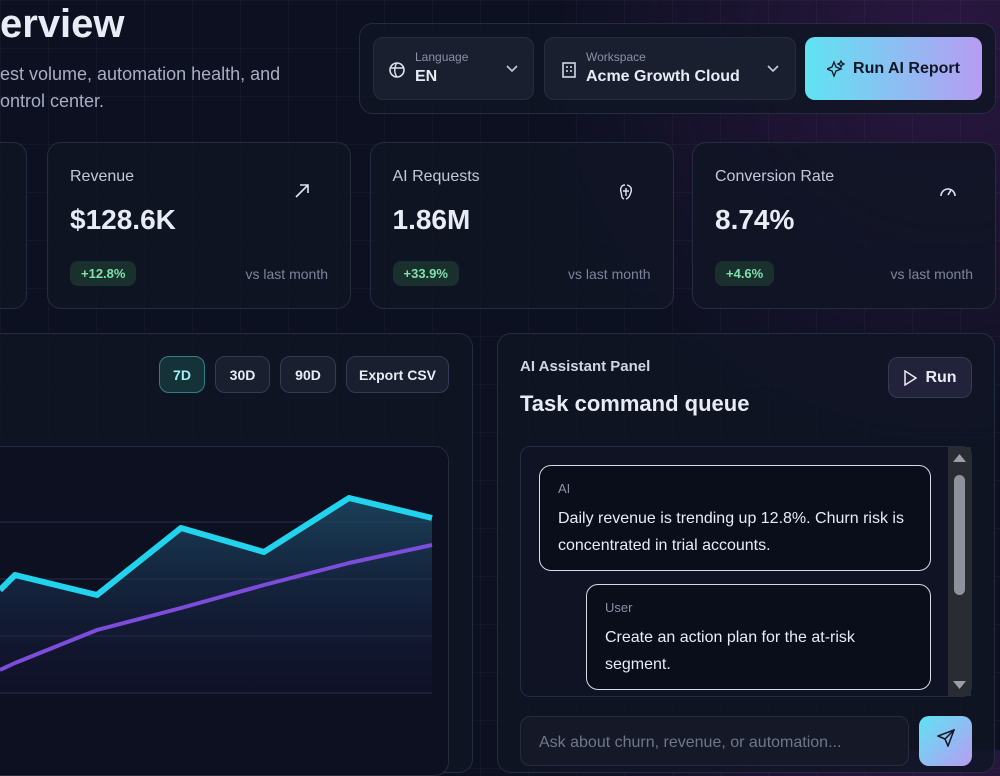 The image size is (1000, 776). I want to click on kpi-change: +4.6%, so click(745, 273).